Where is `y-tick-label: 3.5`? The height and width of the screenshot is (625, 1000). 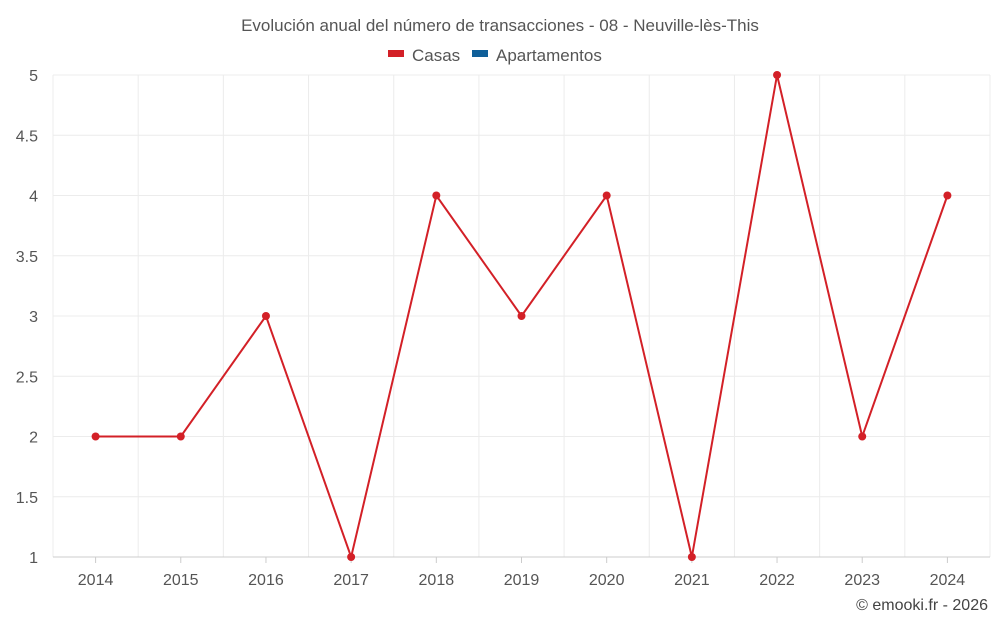 y-tick-label: 3.5 is located at coordinates (27, 257).